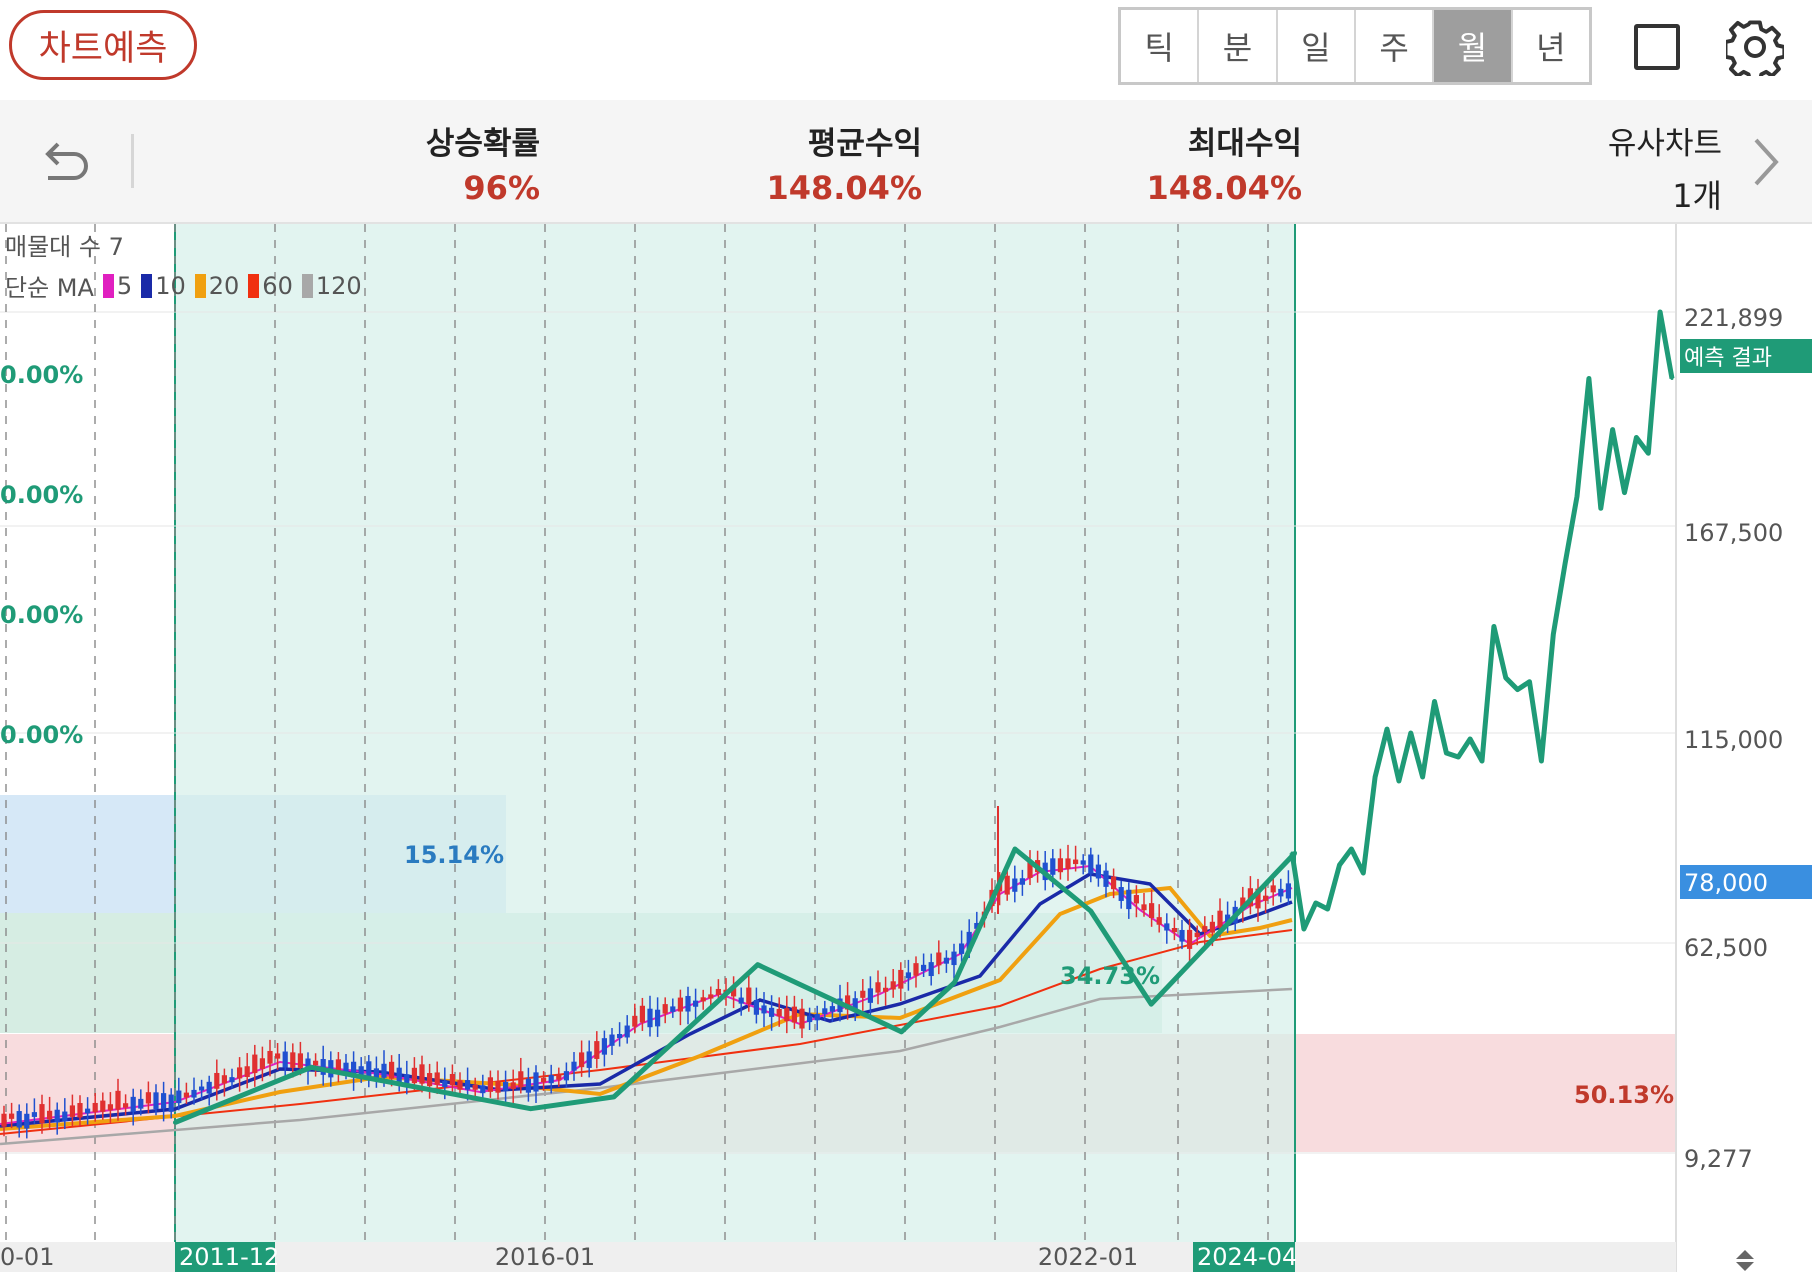 The width and height of the screenshot is (1812, 1272). I want to click on chevron-right-icon, so click(1766, 162).